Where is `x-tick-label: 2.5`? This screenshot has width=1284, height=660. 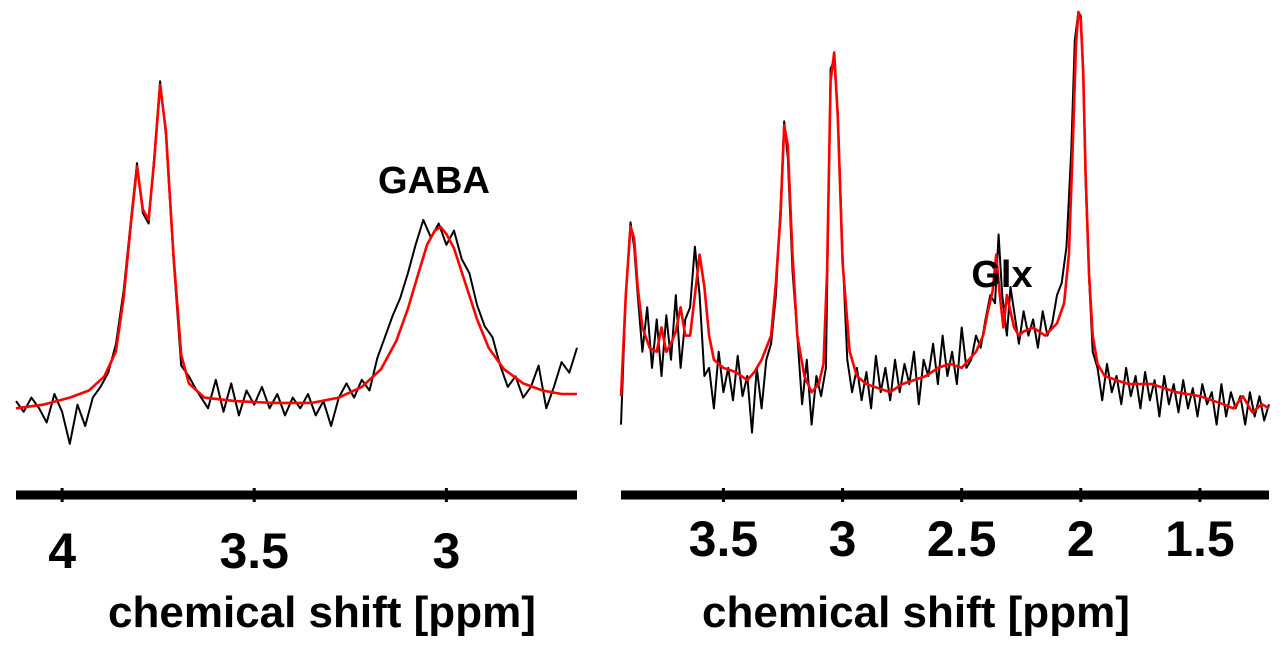 x-tick-label: 2.5 is located at coordinates (962, 539).